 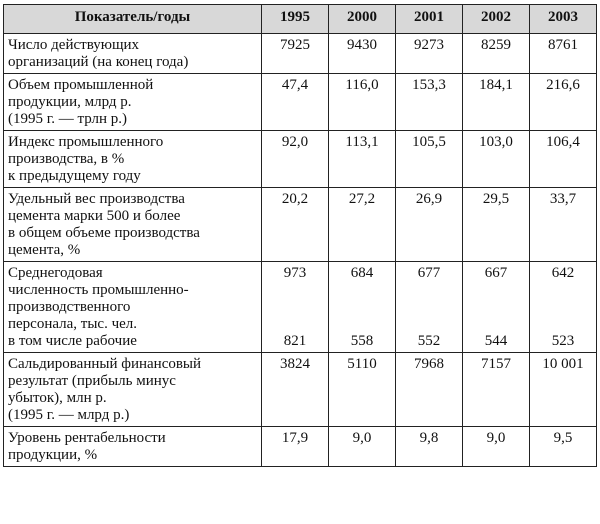 What do you see at coordinates (429, 446) in the screenshot?
I see `cell-value: 9,8` at bounding box center [429, 446].